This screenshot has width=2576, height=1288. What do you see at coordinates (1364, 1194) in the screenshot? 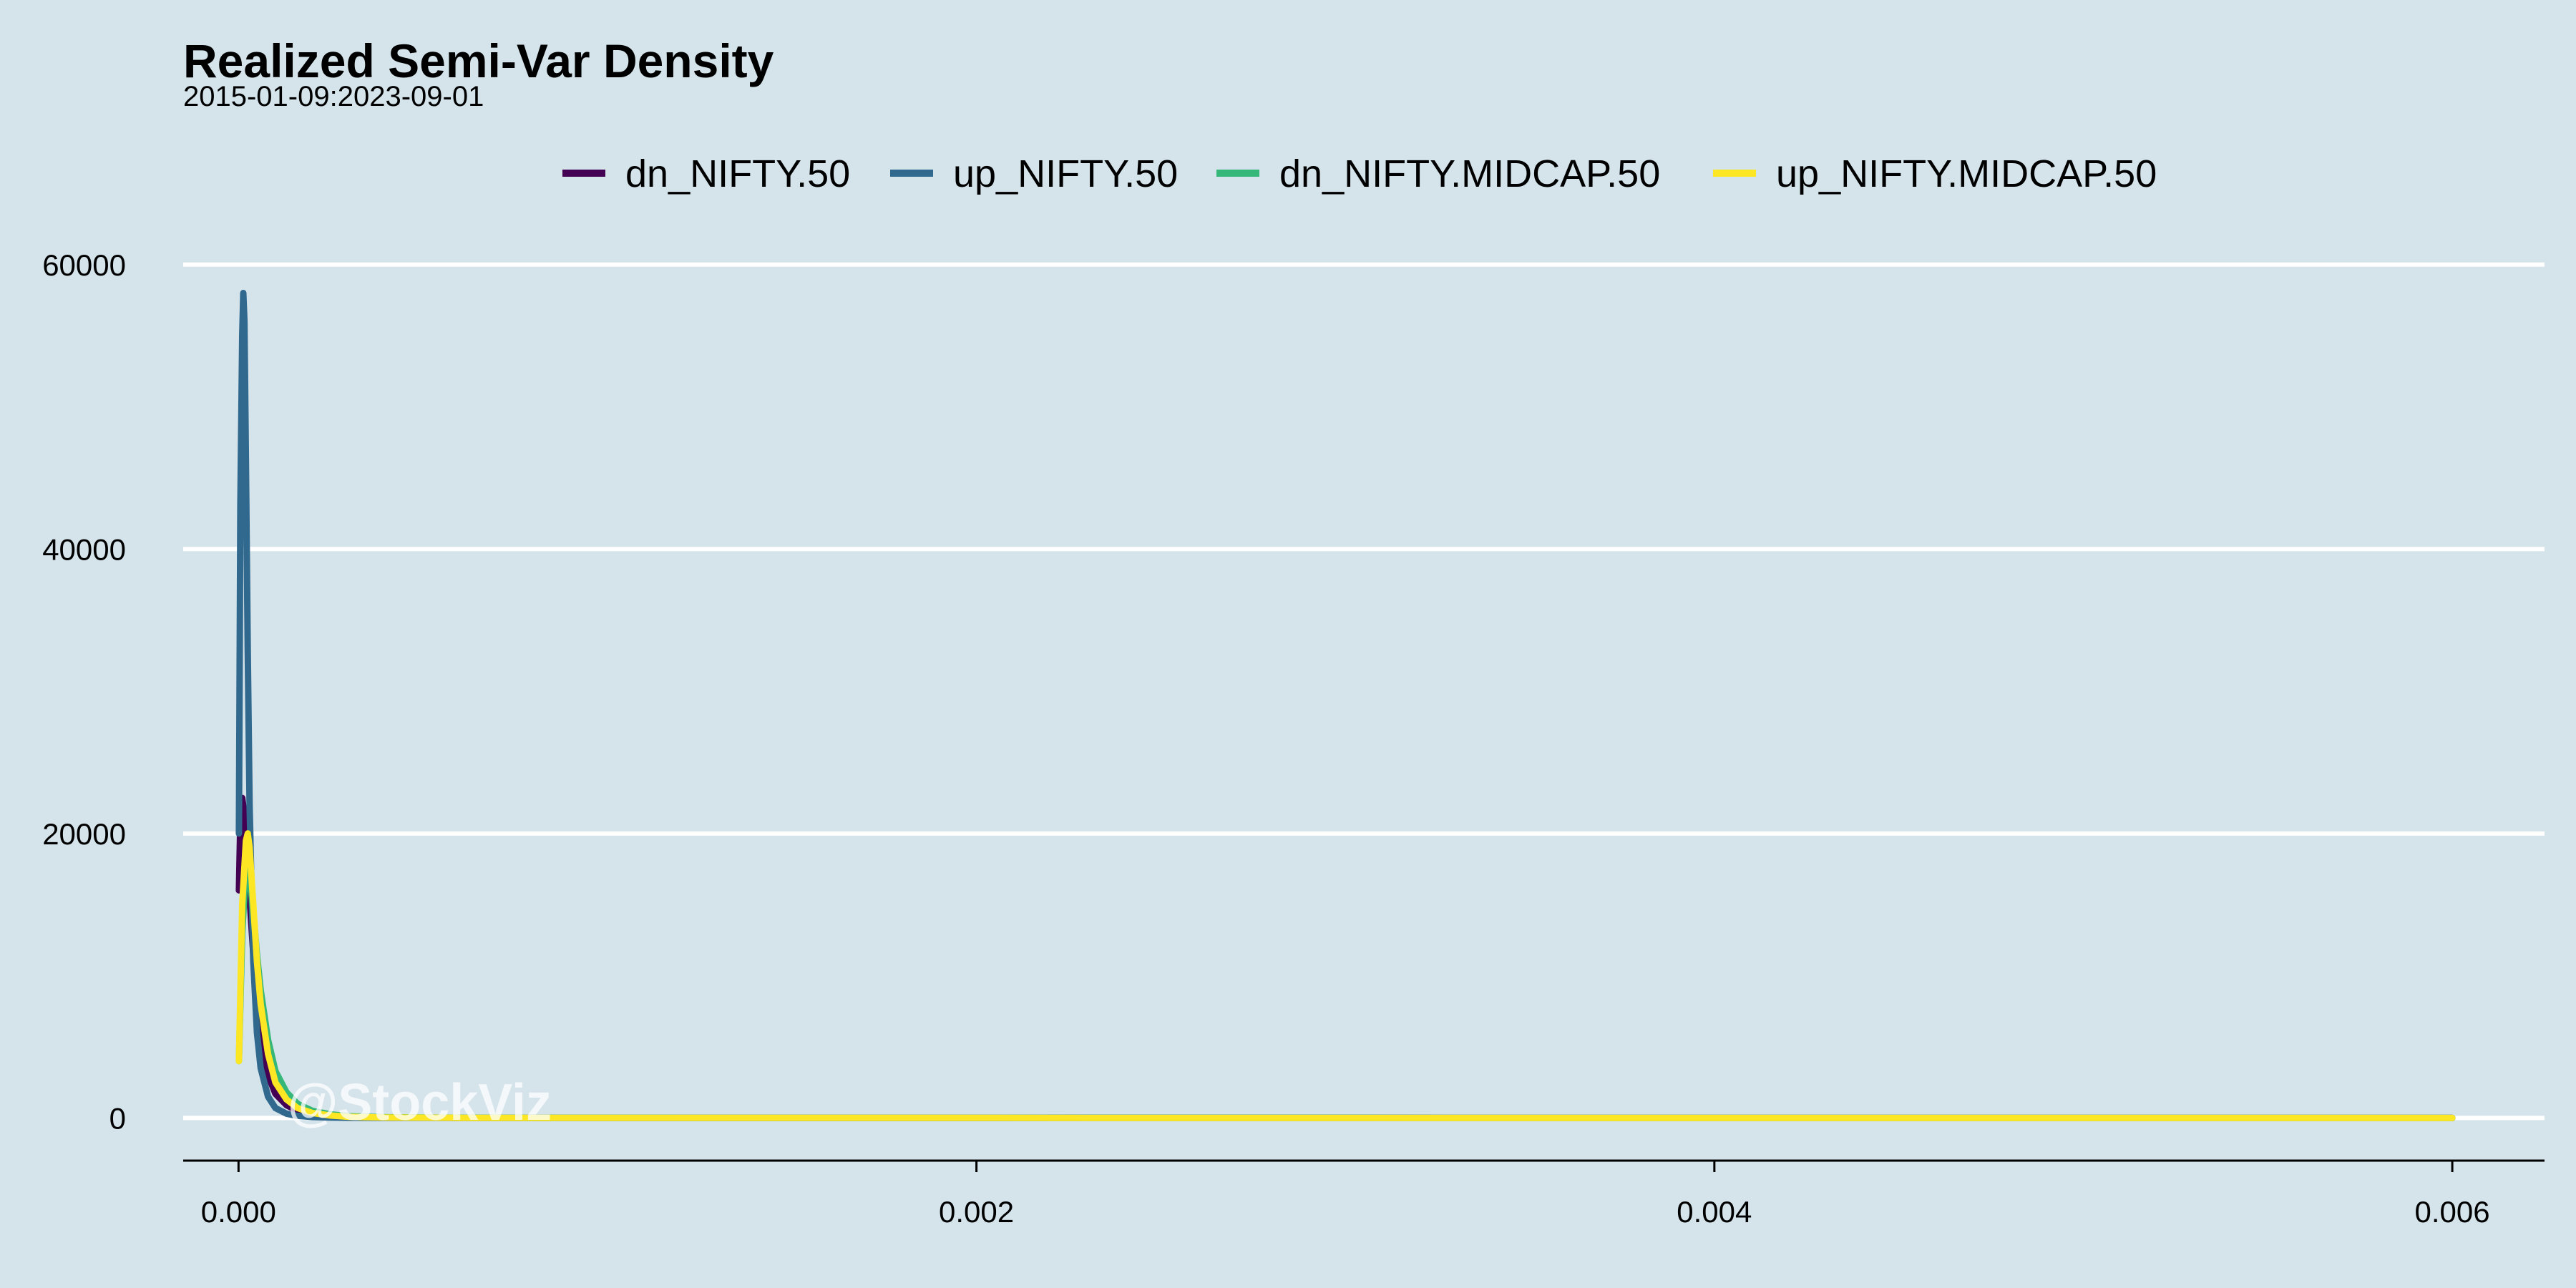
I see `x-axis: 0.000 0.002 0.004 0.006` at bounding box center [1364, 1194].